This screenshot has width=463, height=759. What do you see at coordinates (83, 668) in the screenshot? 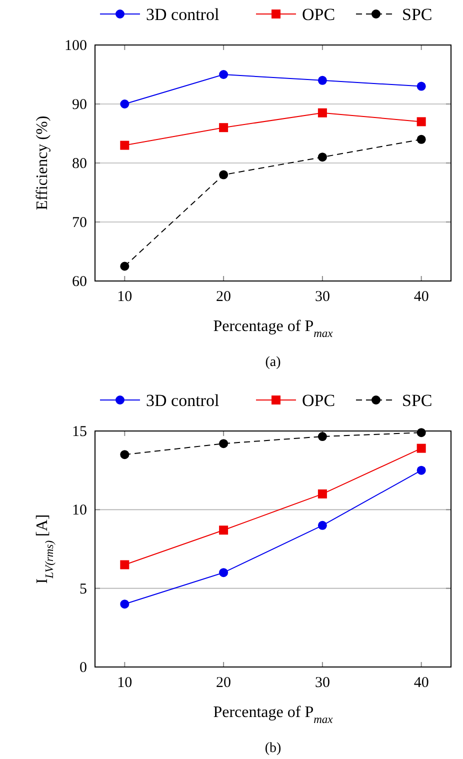
I see `y-tick-label: 0` at bounding box center [83, 668].